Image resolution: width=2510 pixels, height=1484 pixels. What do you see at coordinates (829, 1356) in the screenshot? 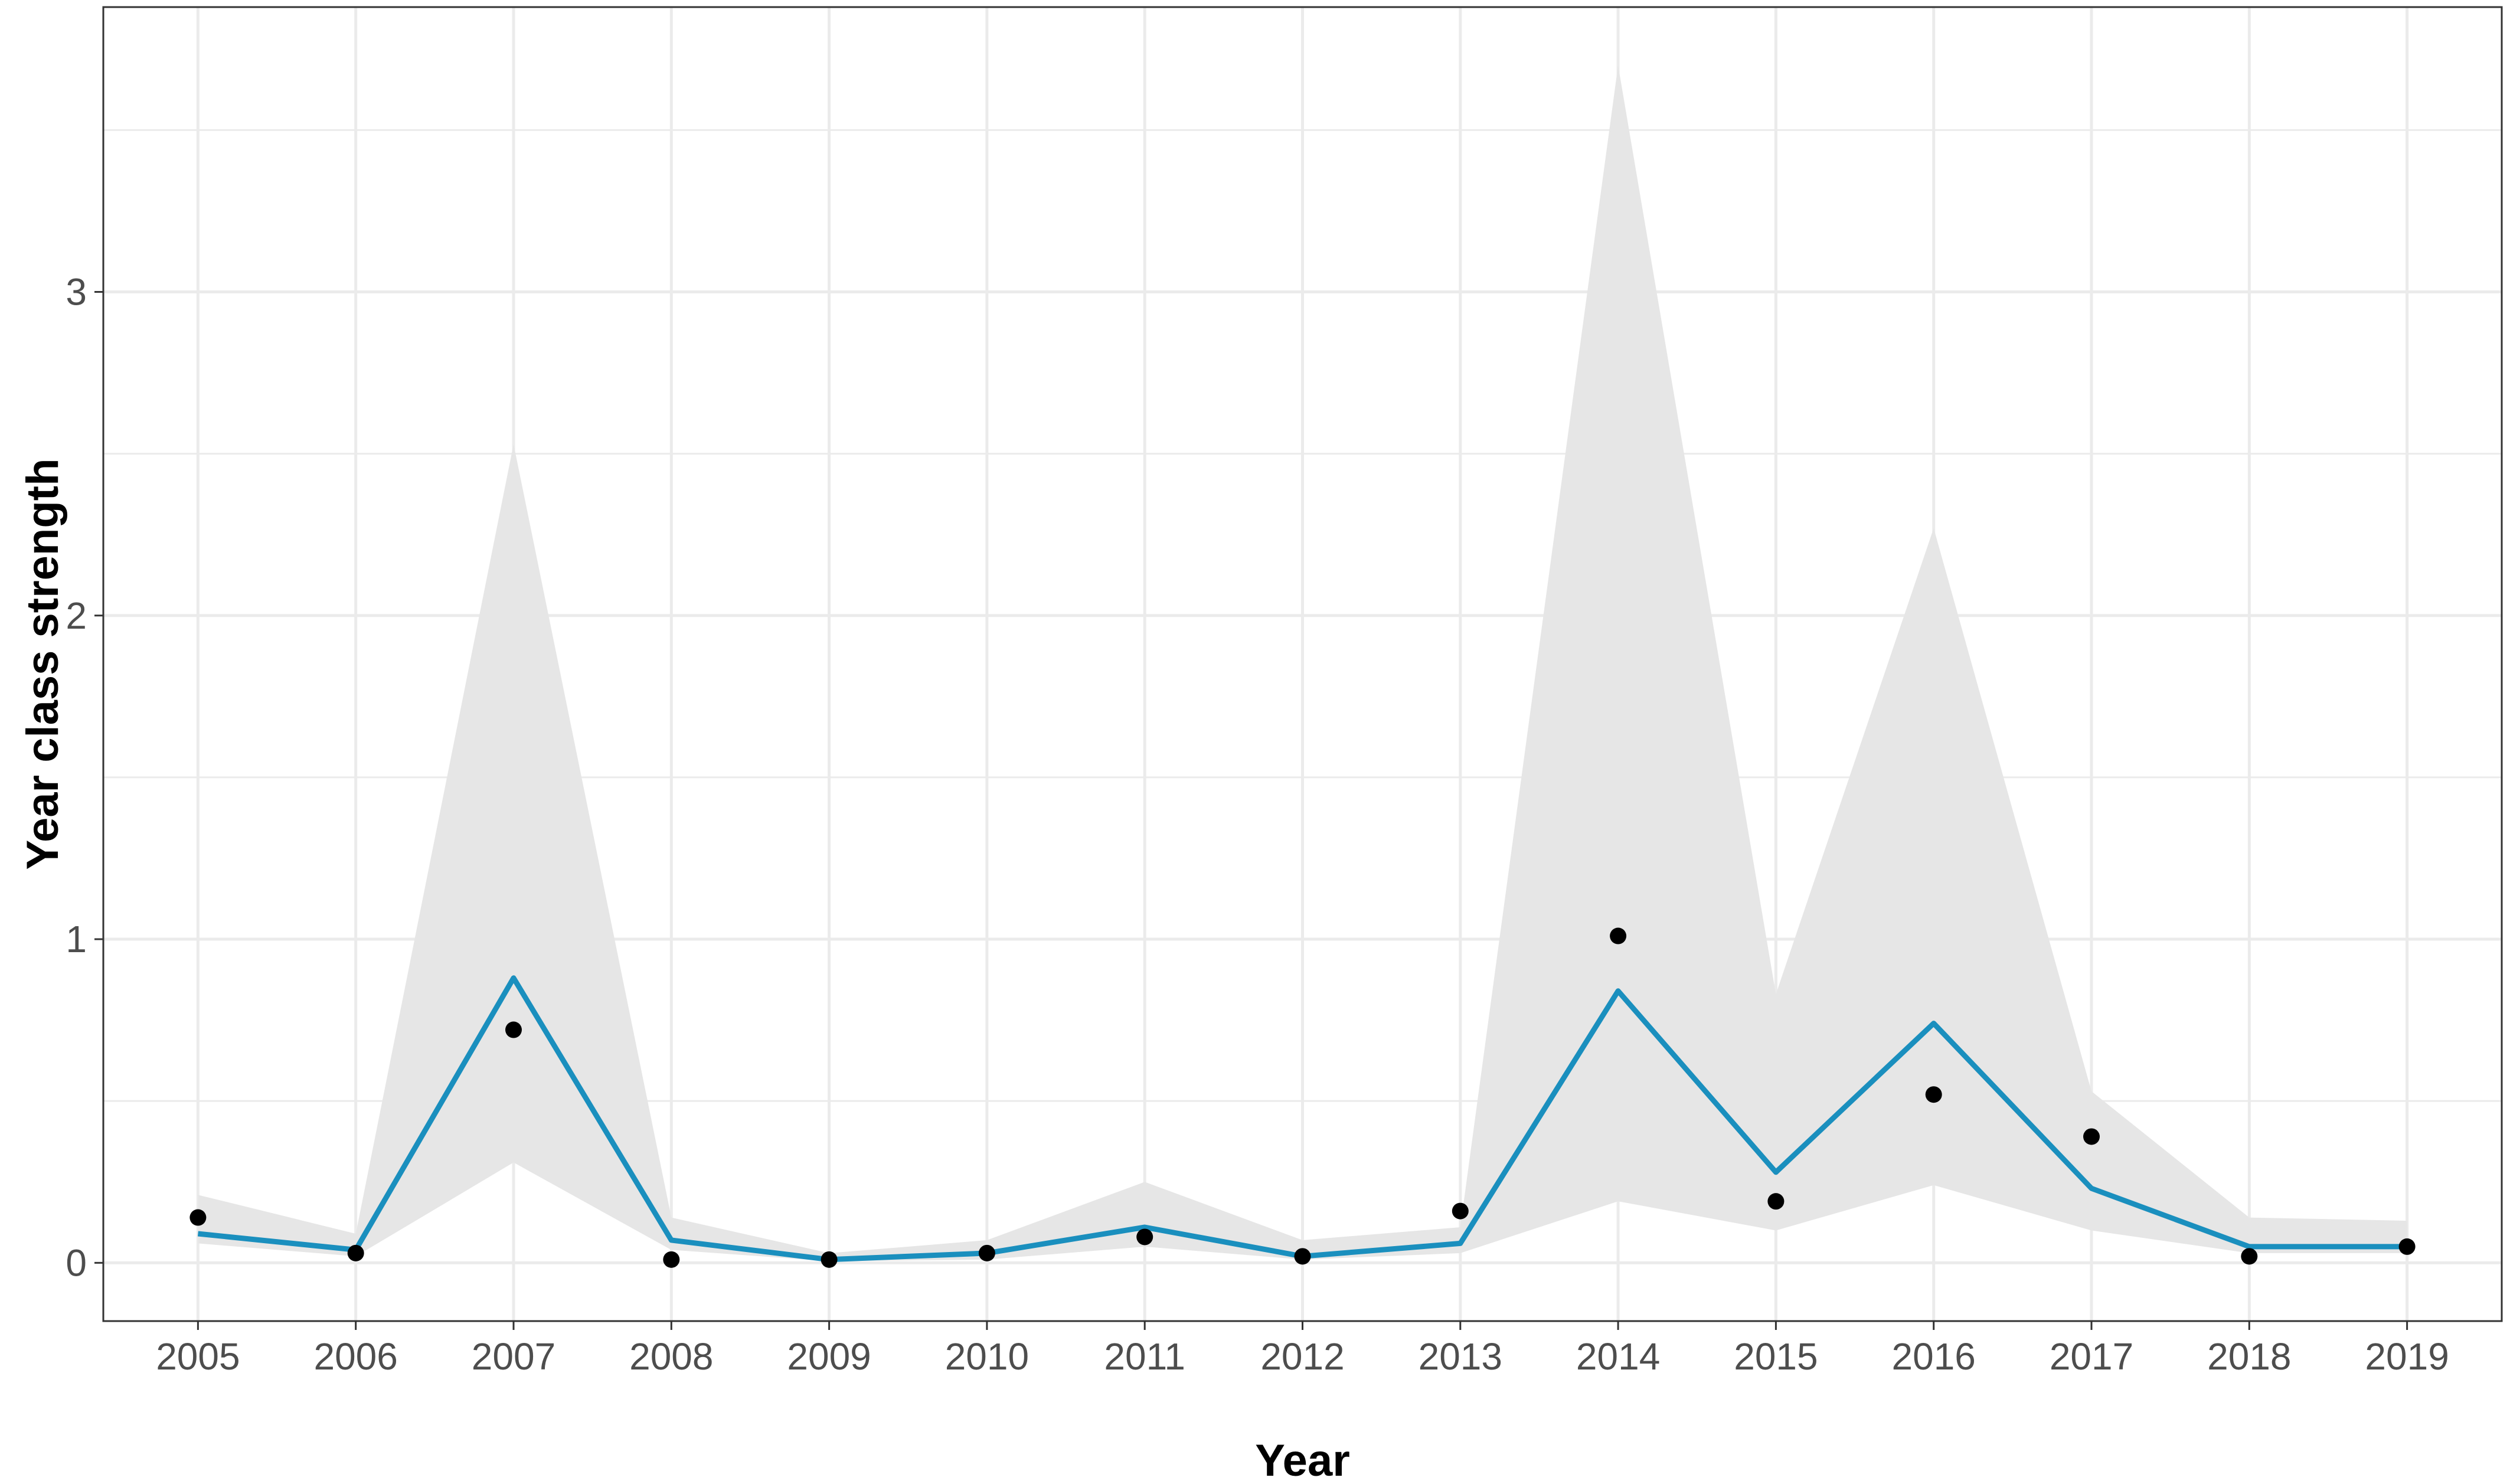
I see `x-tick-label: 2009` at bounding box center [829, 1356].